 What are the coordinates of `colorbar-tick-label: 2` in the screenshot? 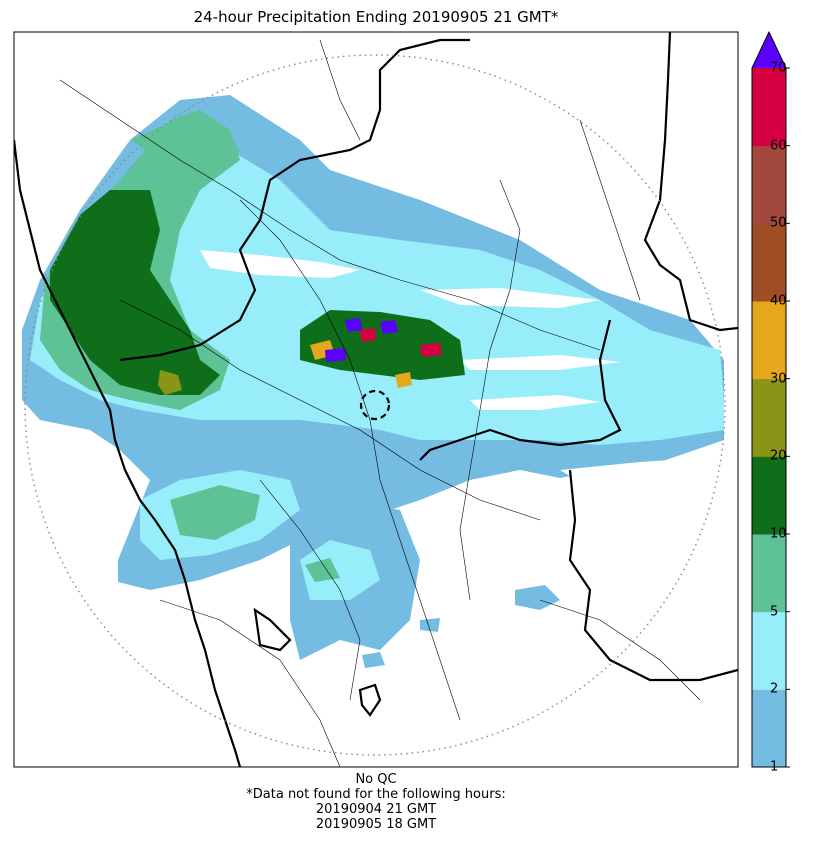 It's located at (774, 689).